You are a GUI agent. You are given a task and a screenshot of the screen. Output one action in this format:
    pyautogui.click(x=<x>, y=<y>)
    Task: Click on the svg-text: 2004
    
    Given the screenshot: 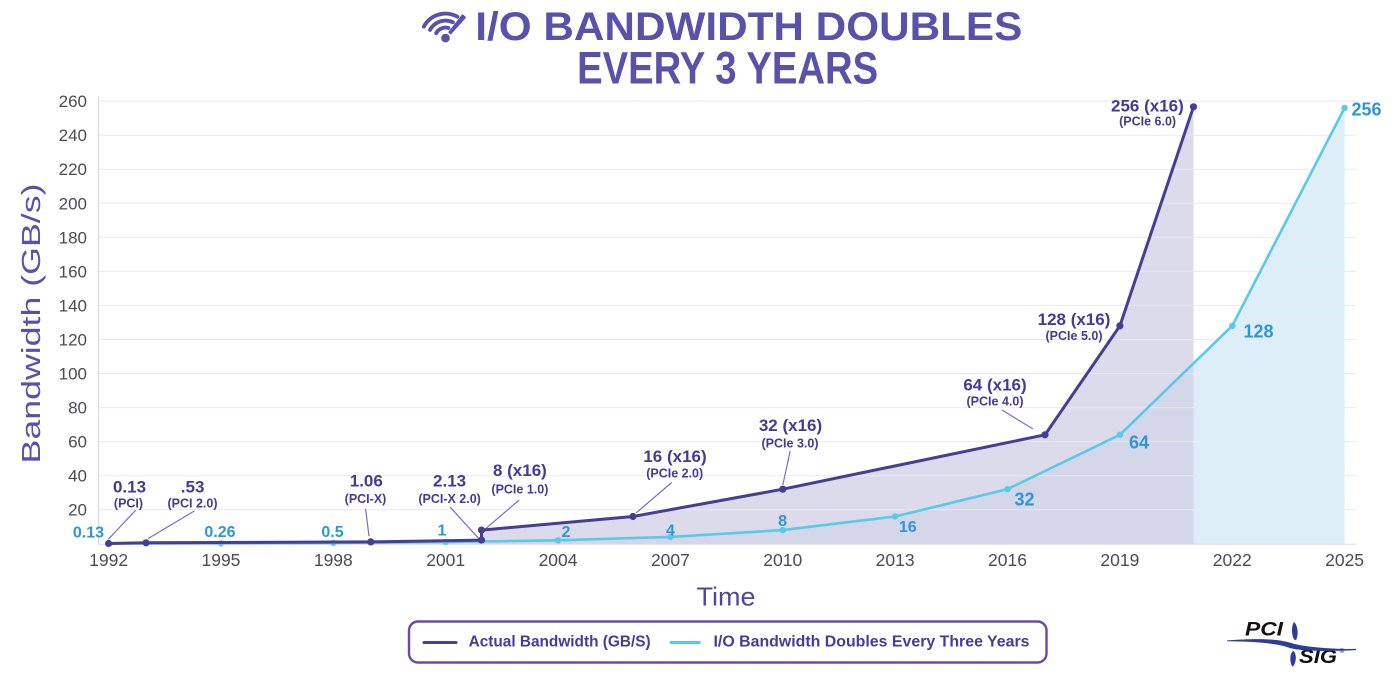 What is the action you would take?
    pyautogui.click(x=558, y=560)
    